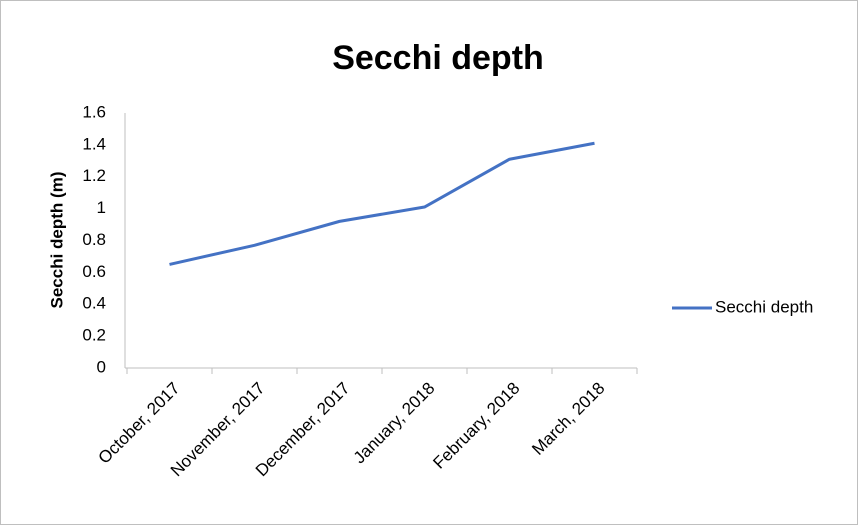  Describe the element at coordinates (382, 203) in the screenshot. I see `data-line` at that location.